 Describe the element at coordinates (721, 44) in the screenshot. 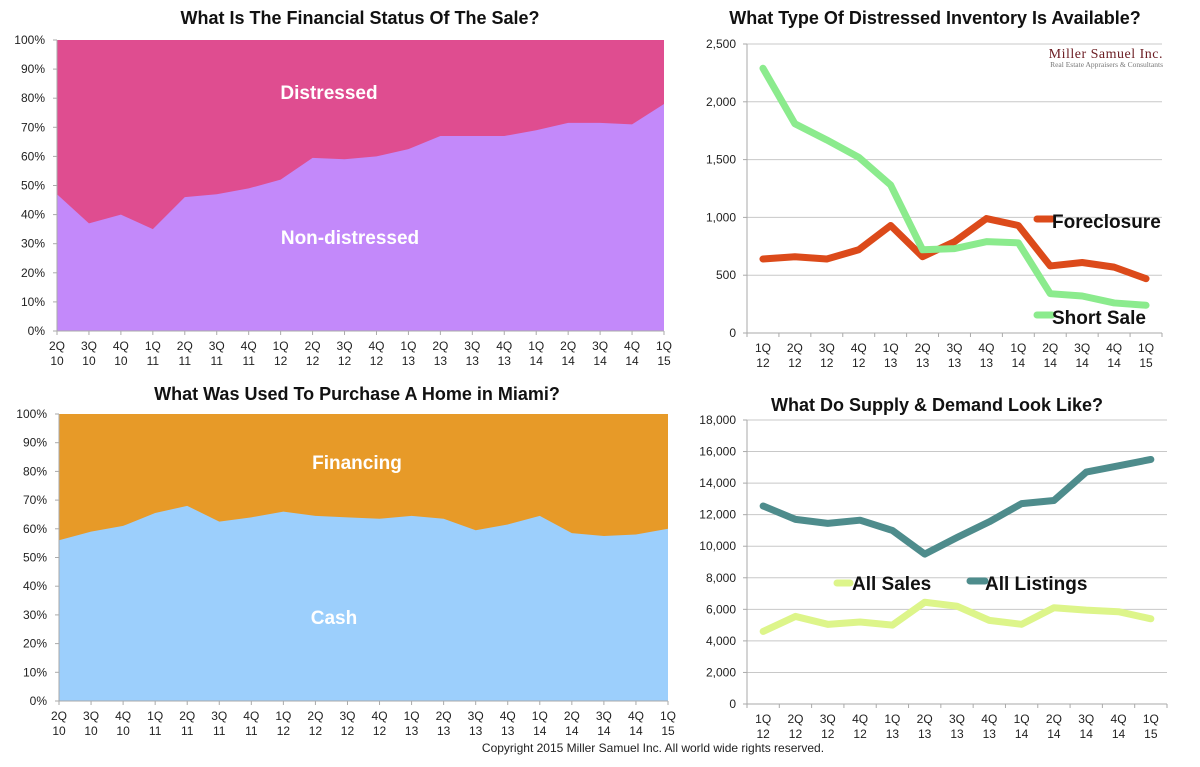

I see `y-tick-label: 2,500` at that location.